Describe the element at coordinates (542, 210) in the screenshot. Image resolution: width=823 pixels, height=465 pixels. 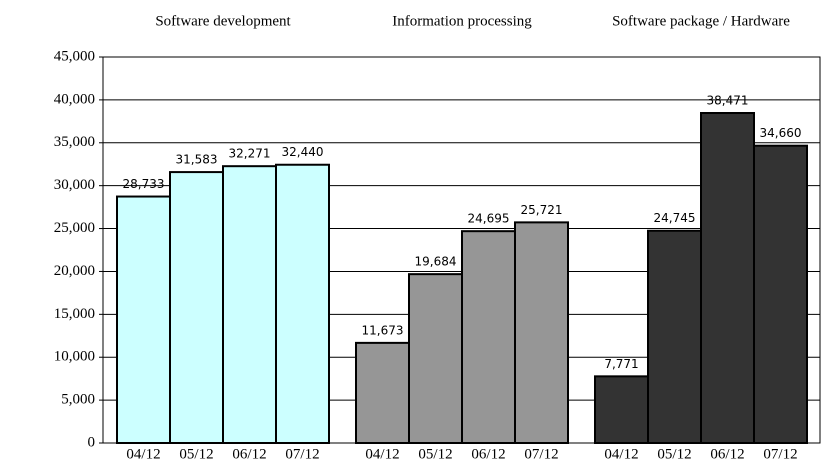
I see `value-label: 25,721` at that location.